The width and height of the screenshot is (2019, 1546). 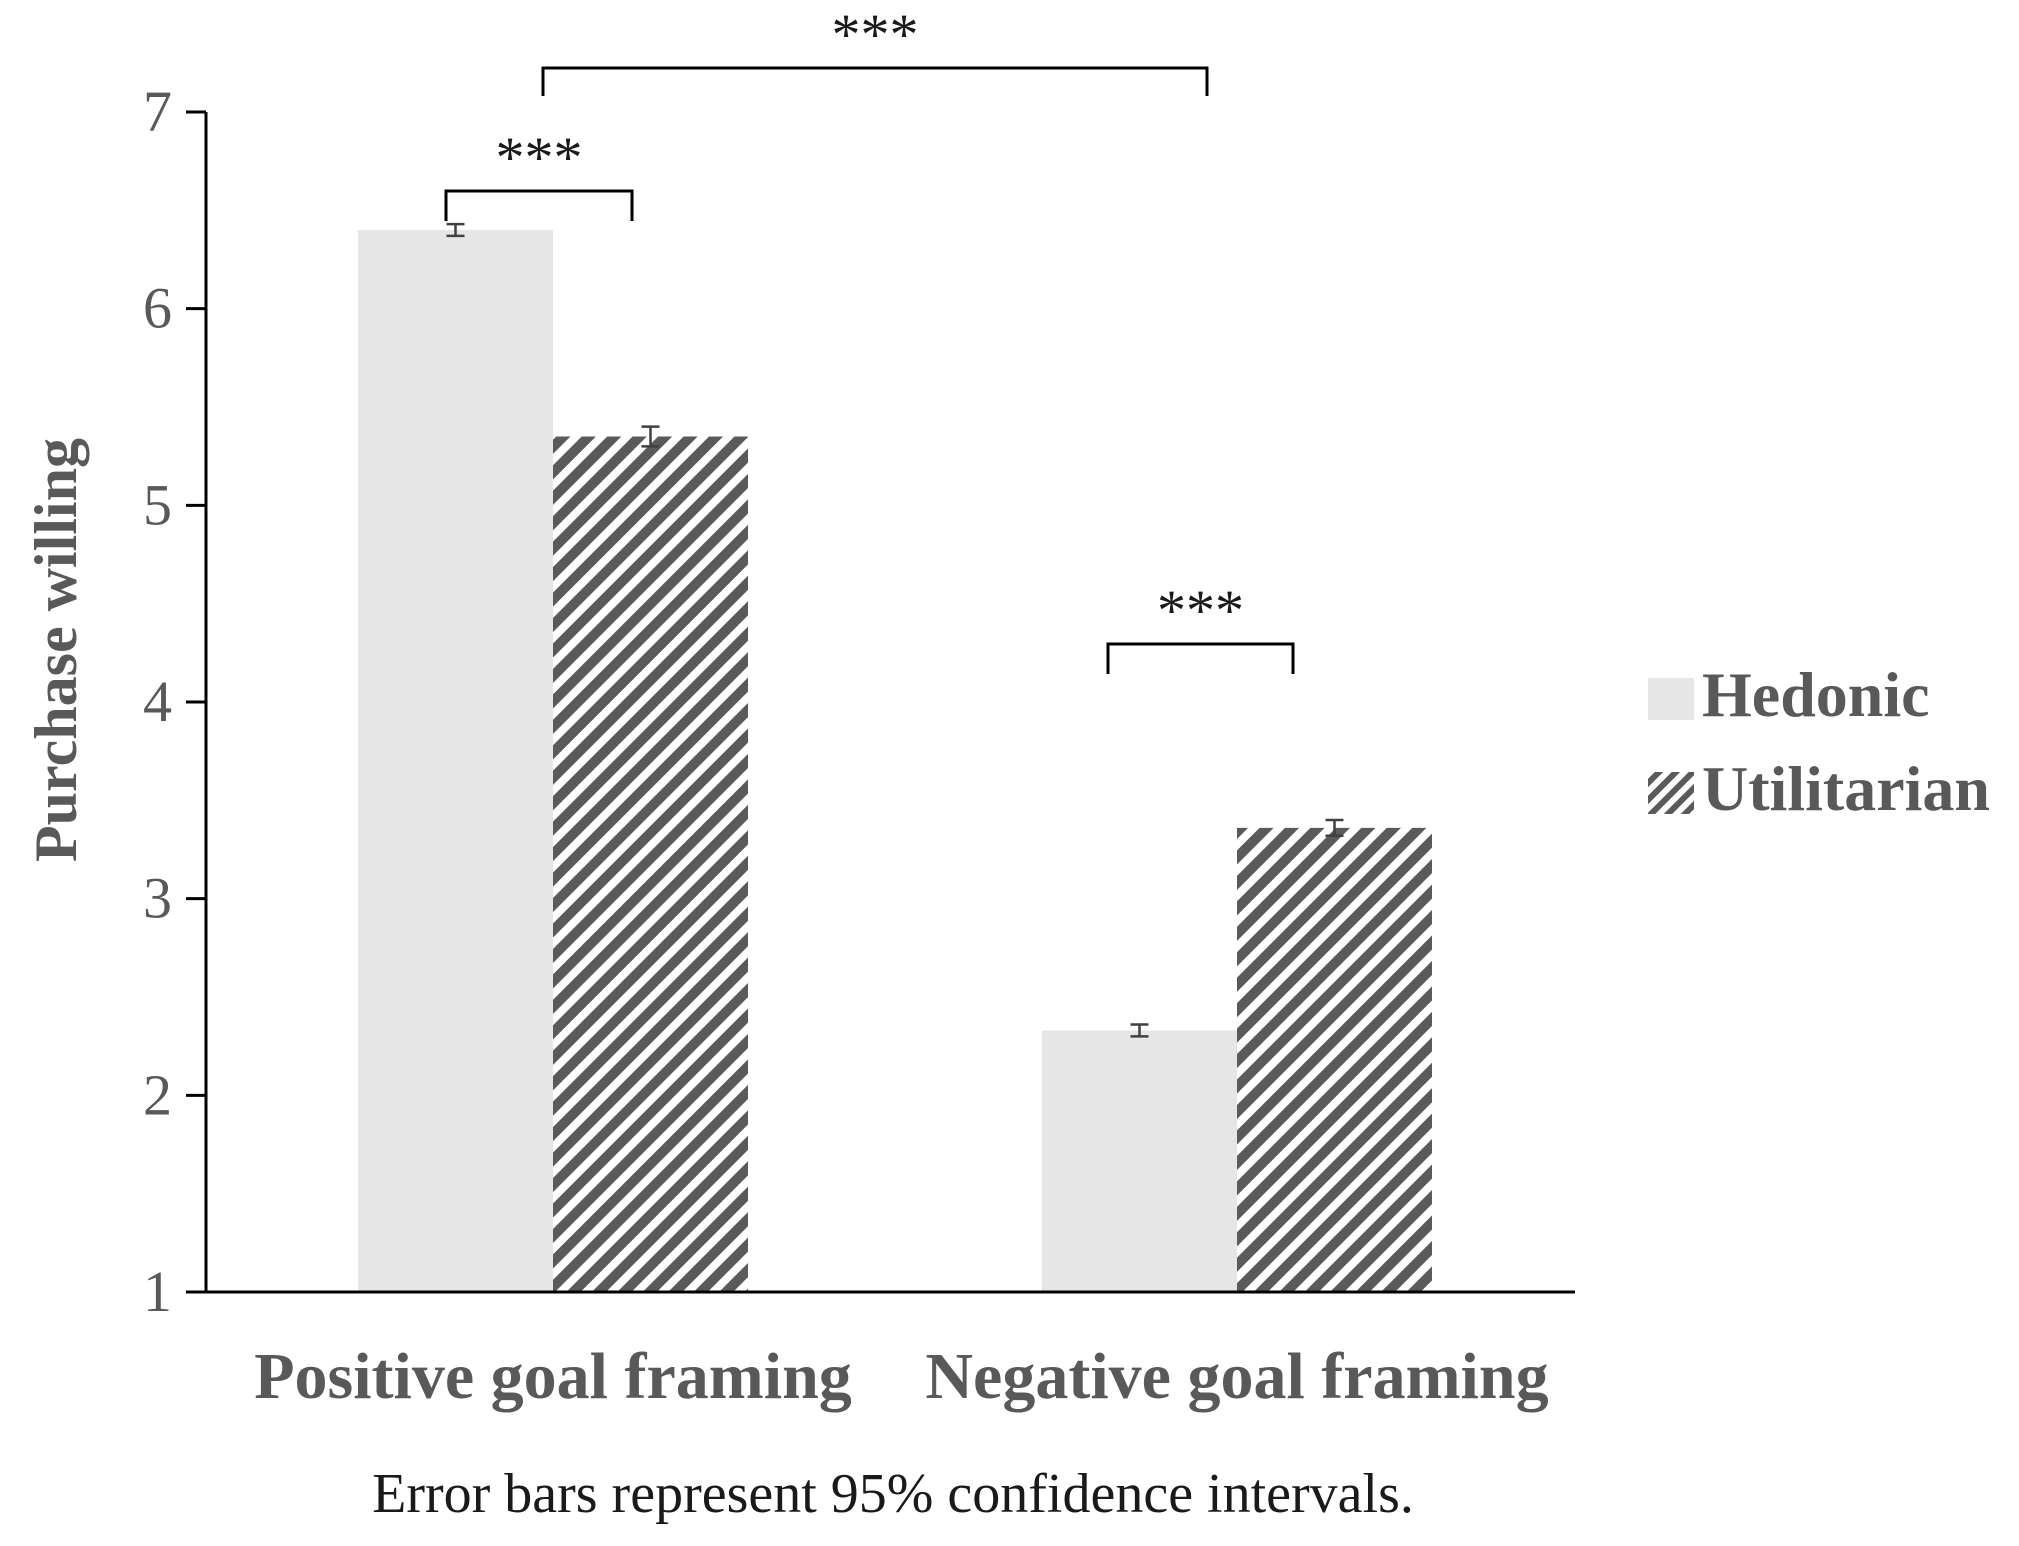 I want to click on y-tick-label-2: 2, so click(x=157, y=1094).